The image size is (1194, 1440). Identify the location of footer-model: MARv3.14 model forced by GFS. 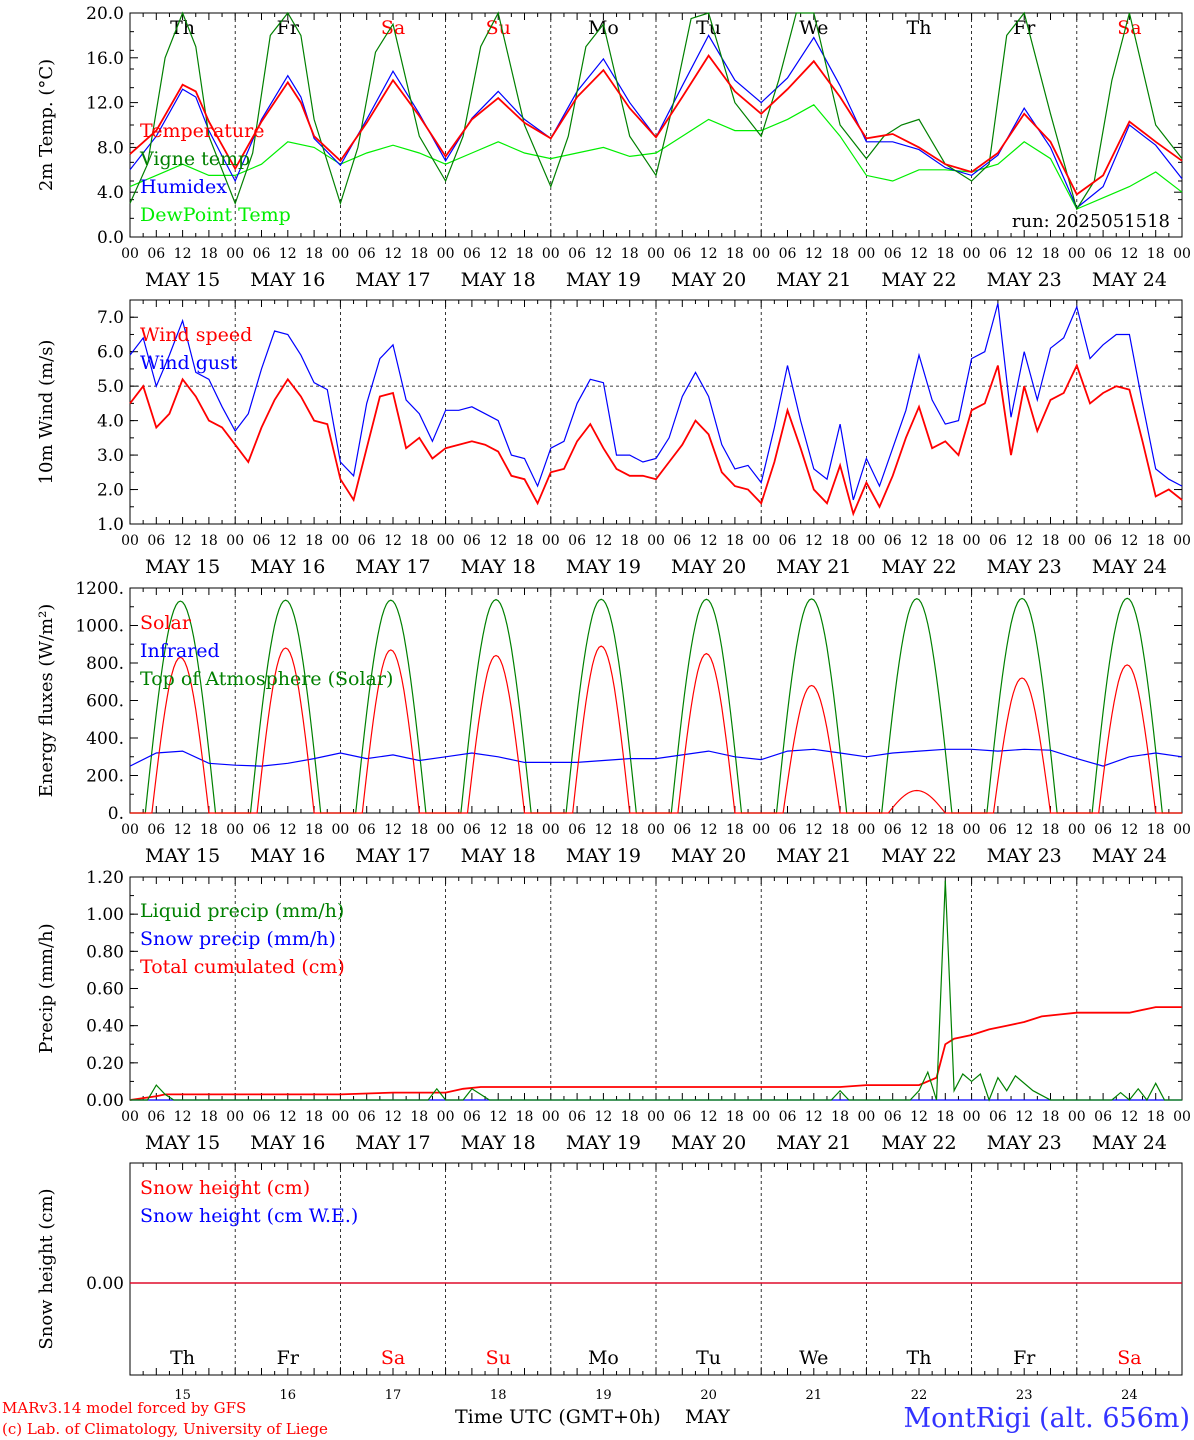
(124, 1408).